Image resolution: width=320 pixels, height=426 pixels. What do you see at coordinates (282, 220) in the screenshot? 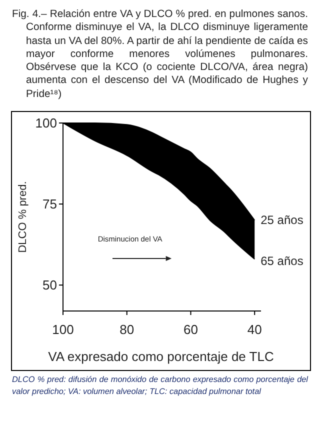
I see `series-label: 25 años` at bounding box center [282, 220].